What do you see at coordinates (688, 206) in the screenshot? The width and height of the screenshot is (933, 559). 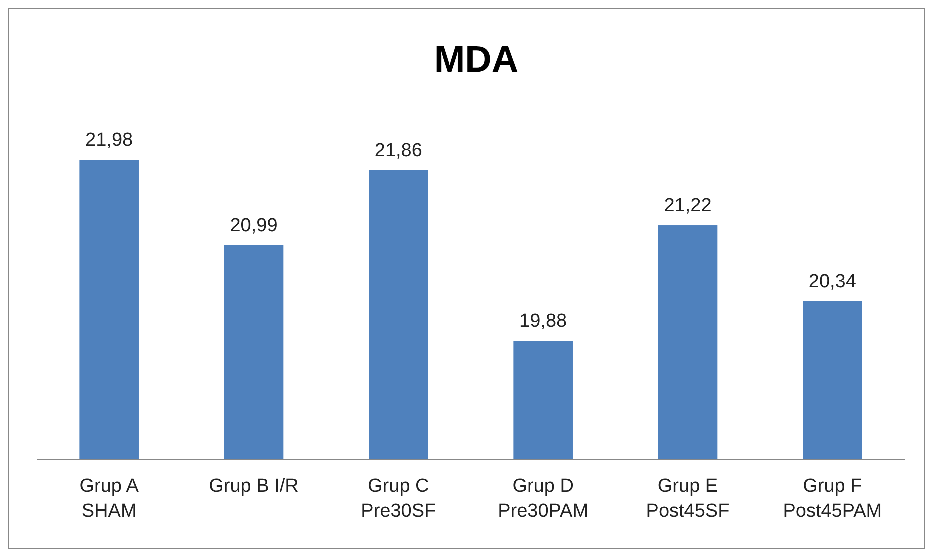 I see `data-label: 21,22` at bounding box center [688, 206].